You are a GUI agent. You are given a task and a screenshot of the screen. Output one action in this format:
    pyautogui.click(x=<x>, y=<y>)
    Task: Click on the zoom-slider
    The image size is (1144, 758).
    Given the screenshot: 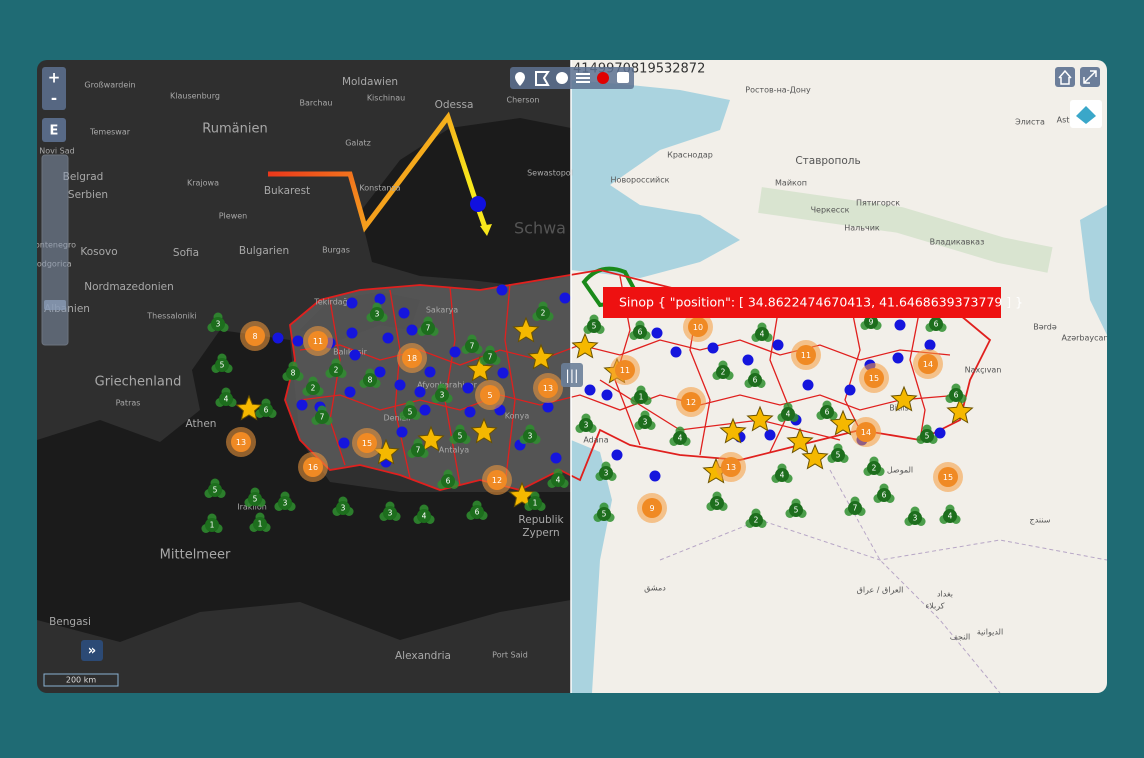 What is the action you would take?
    pyautogui.click(x=55, y=250)
    